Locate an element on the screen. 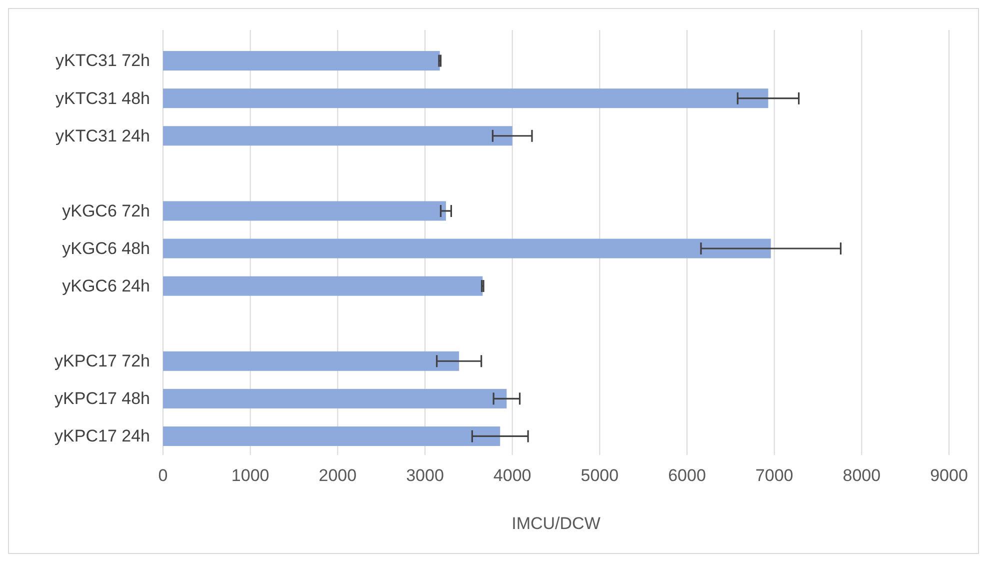 This screenshot has height=562, width=988. x-tick-label: 6000 is located at coordinates (687, 476).